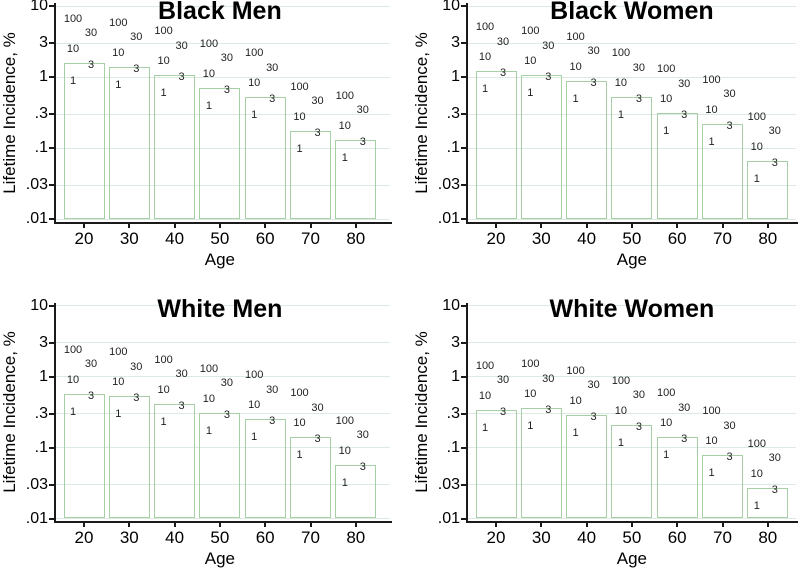  What do you see at coordinates (36, 518) in the screenshot?
I see `y-tick-label: .01` at bounding box center [36, 518].